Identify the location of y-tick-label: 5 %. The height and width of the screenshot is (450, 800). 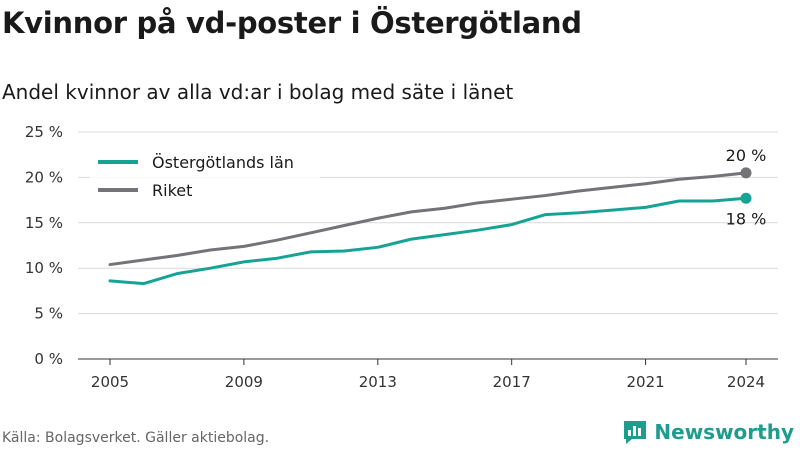
(48, 314).